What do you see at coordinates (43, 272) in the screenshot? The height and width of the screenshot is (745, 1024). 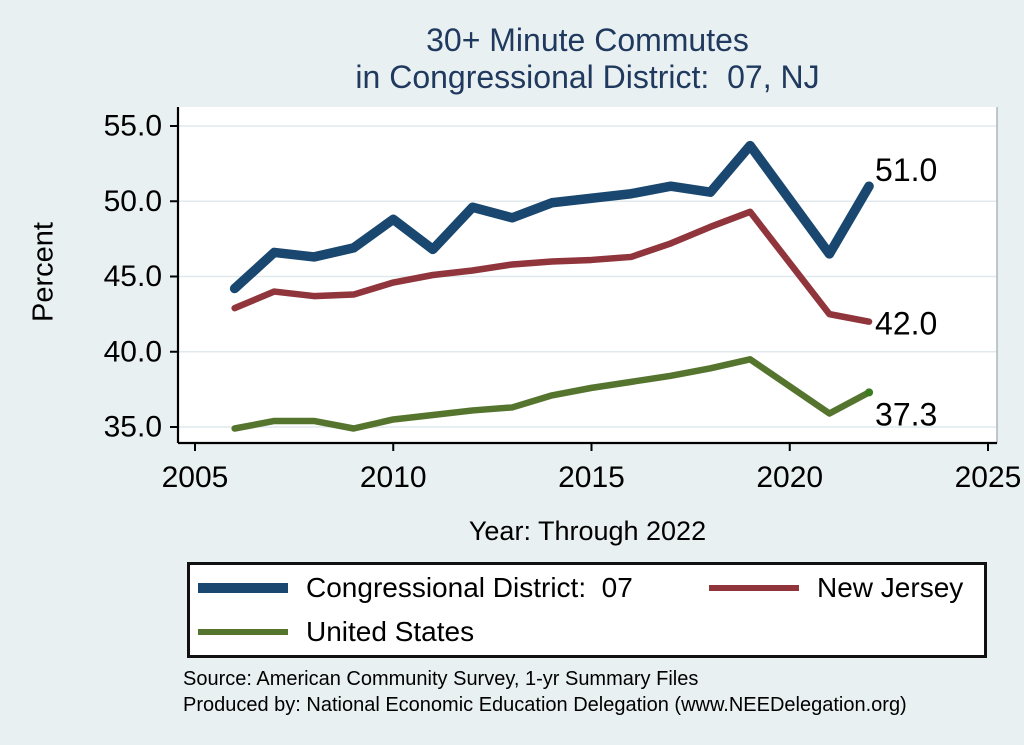 I see `y-axis-title: Percent` at bounding box center [43, 272].